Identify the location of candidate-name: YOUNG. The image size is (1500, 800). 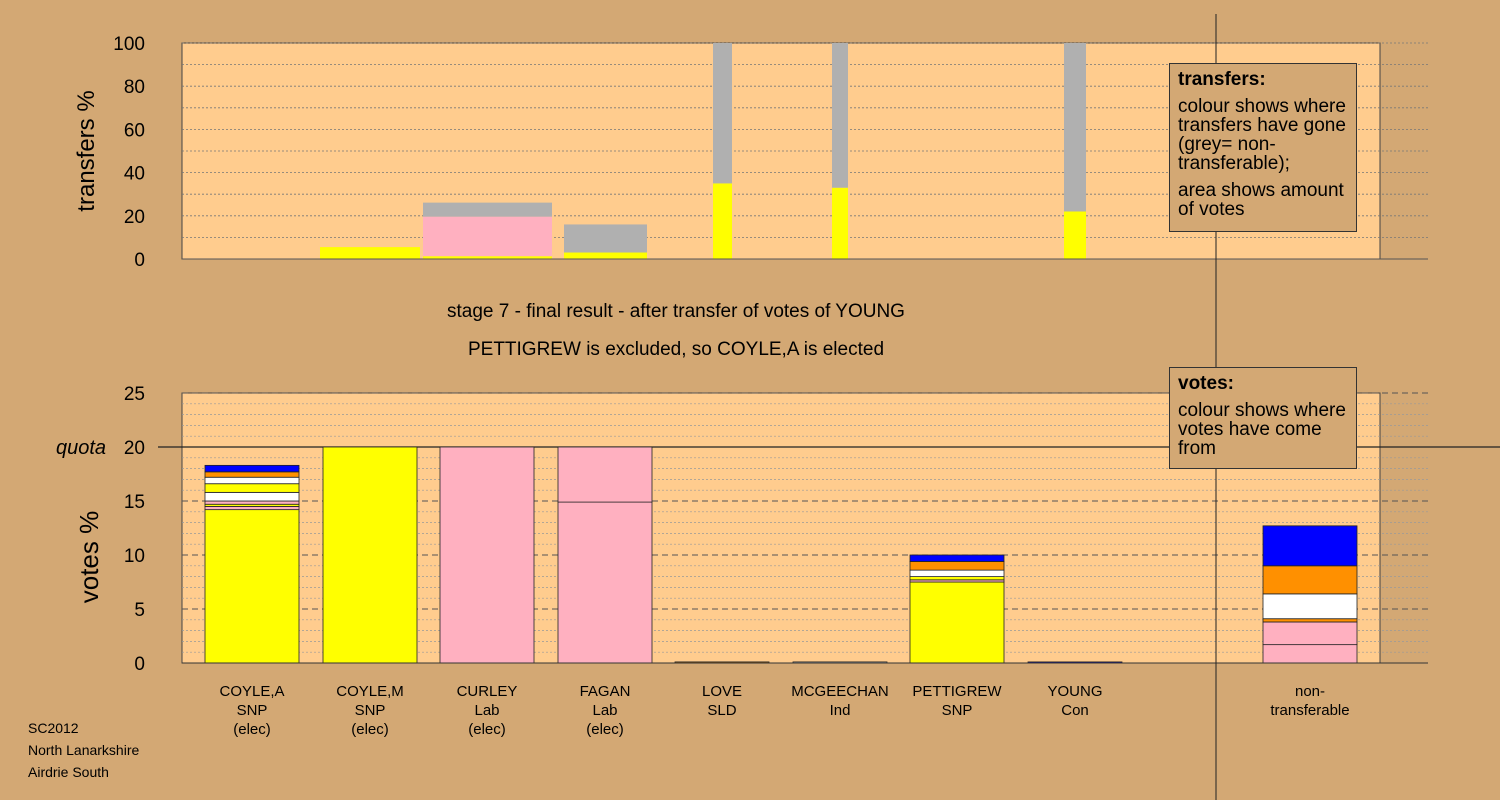
(1075, 691).